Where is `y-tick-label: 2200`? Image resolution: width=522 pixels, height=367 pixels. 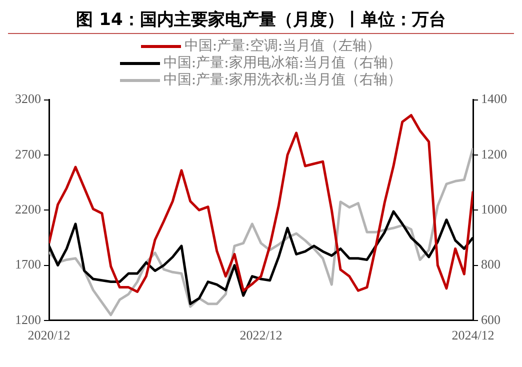 y-tick-label: 2200 is located at coordinates (28, 209).